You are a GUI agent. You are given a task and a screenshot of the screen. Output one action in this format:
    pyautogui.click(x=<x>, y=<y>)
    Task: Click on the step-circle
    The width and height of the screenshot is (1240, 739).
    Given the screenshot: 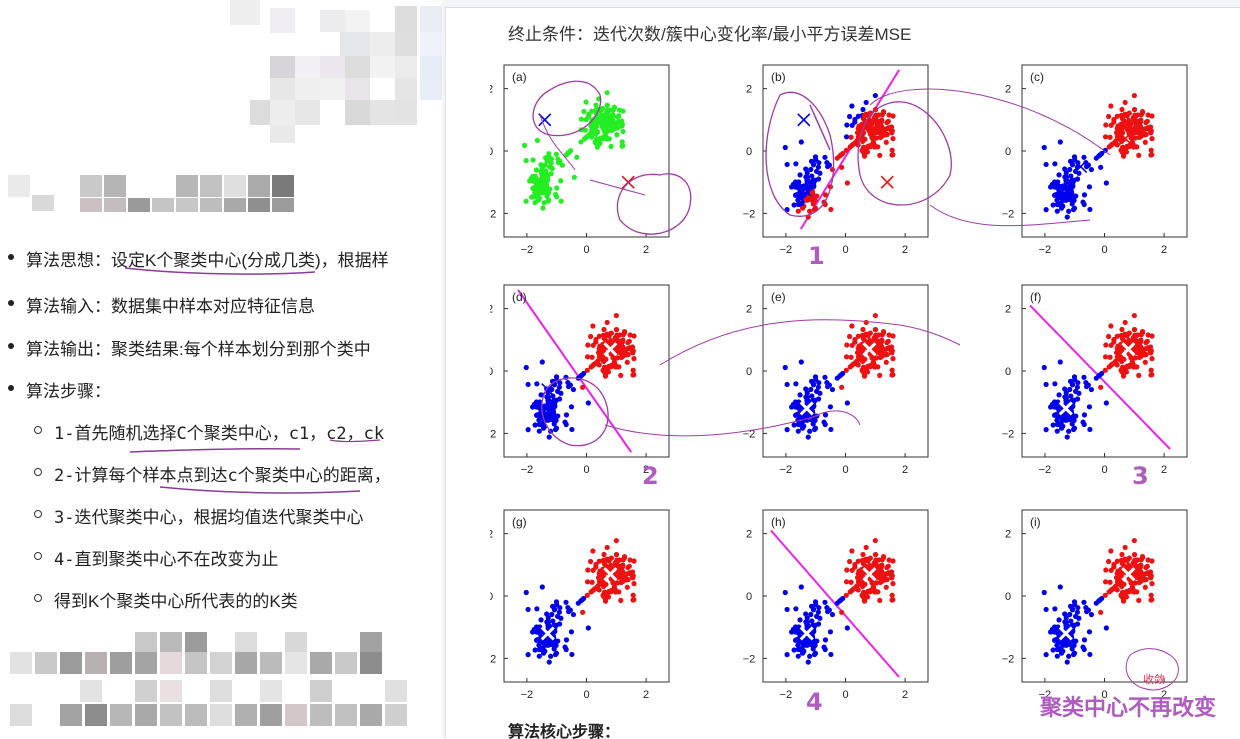 What is the action you would take?
    pyautogui.click(x=38, y=472)
    